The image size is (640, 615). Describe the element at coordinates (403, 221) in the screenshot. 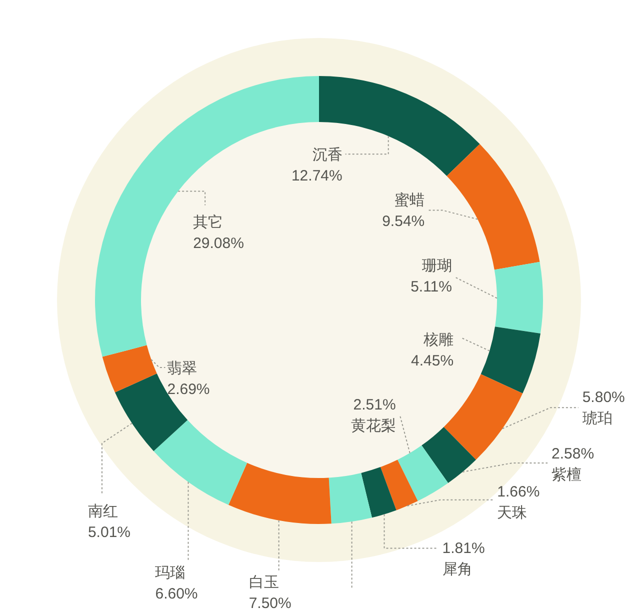

I see `data-label: 9.54%` at that location.